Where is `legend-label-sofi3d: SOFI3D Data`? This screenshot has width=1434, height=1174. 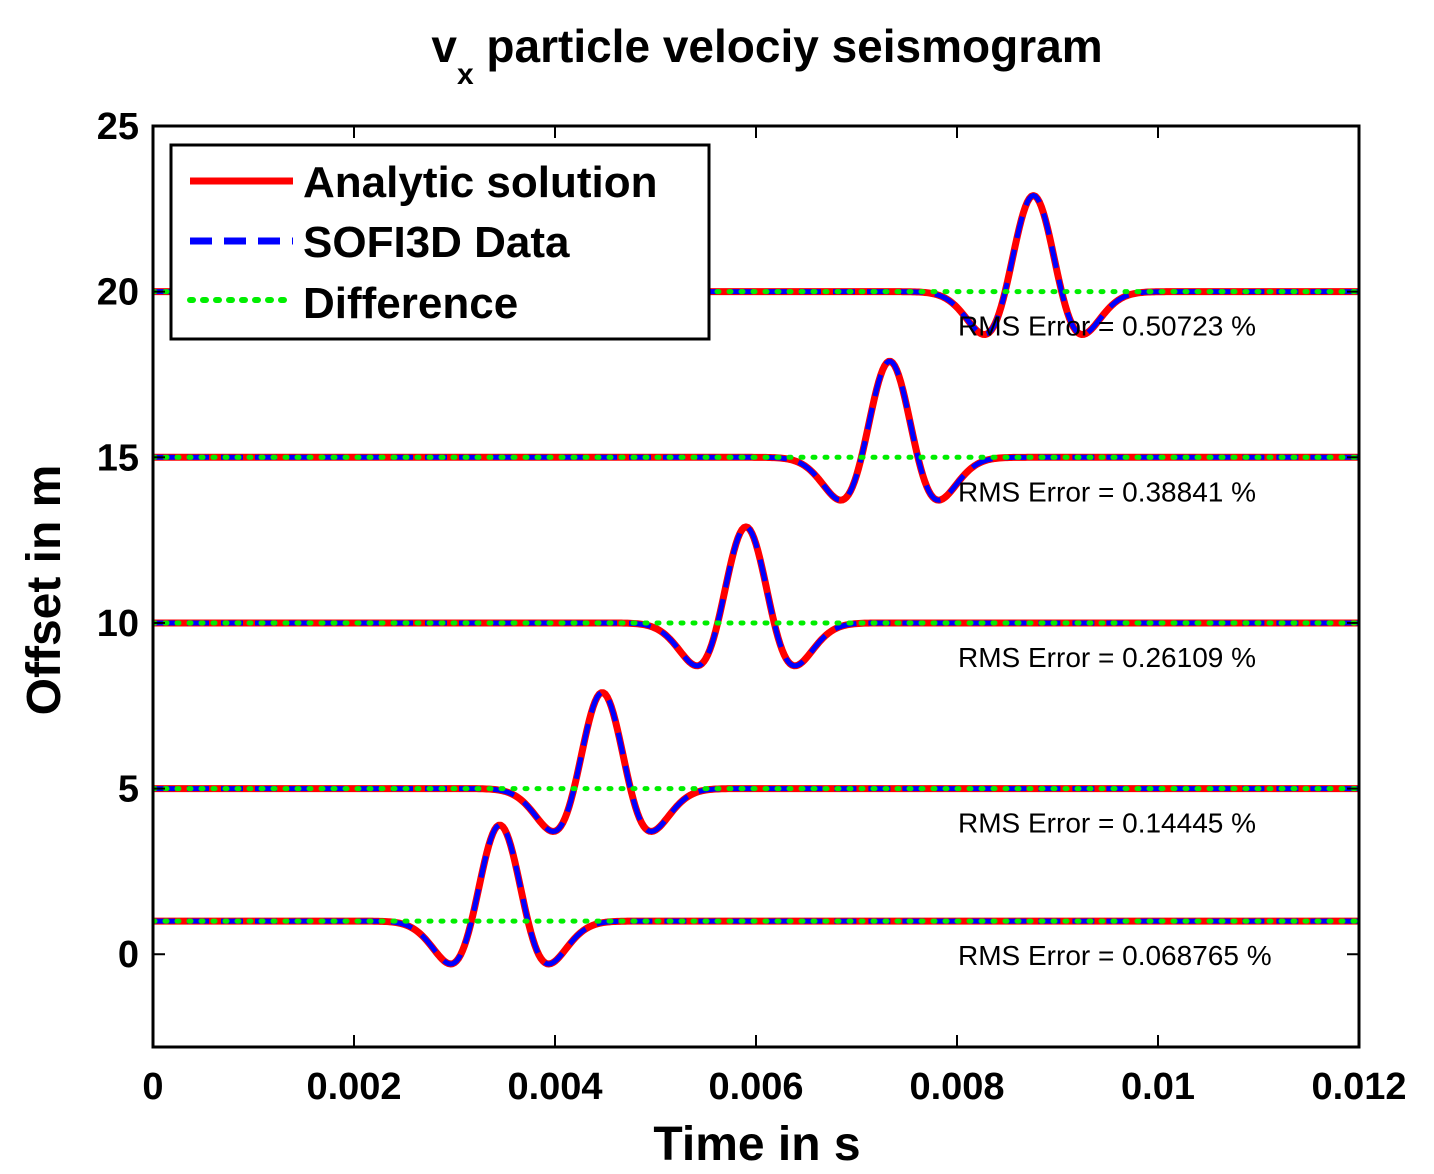
legend-label-sofi3d: SOFI3D Data is located at coordinates (436, 242).